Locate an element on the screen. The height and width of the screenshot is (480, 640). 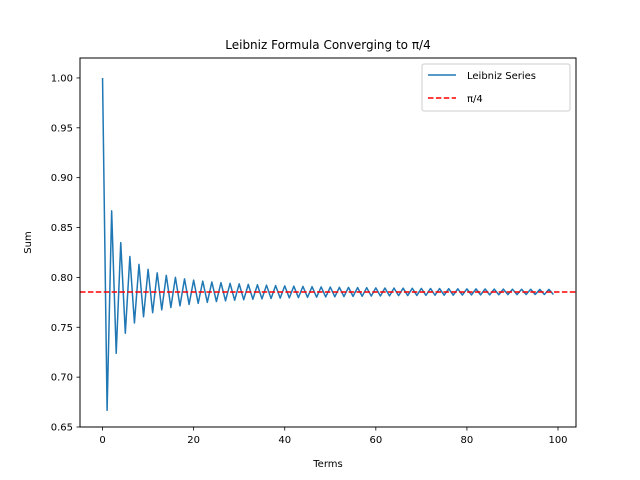
legend-box is located at coordinates (496, 87).